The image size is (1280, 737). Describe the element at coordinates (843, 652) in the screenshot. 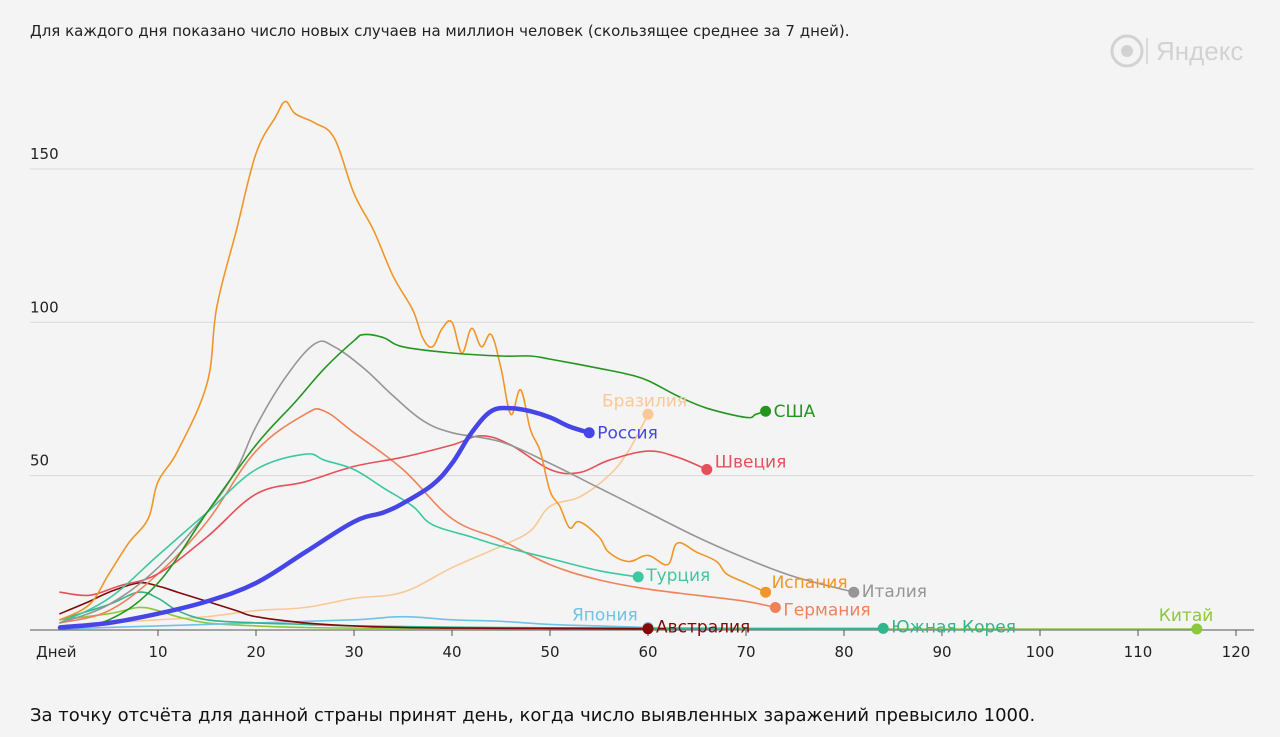

I see `x-tick-label: 80` at that location.